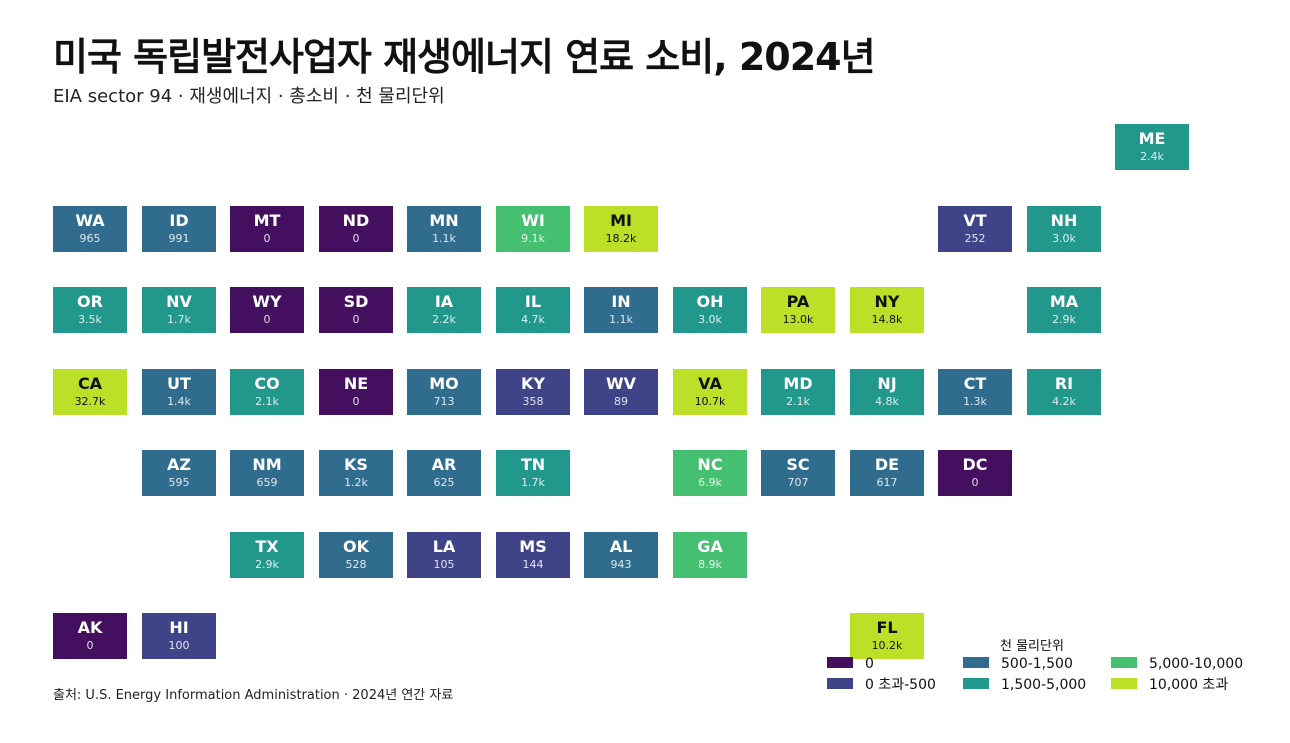 The image size is (1290, 743). What do you see at coordinates (1169, 685) in the screenshot?
I see `legend-item: 10,000 초과` at bounding box center [1169, 685].